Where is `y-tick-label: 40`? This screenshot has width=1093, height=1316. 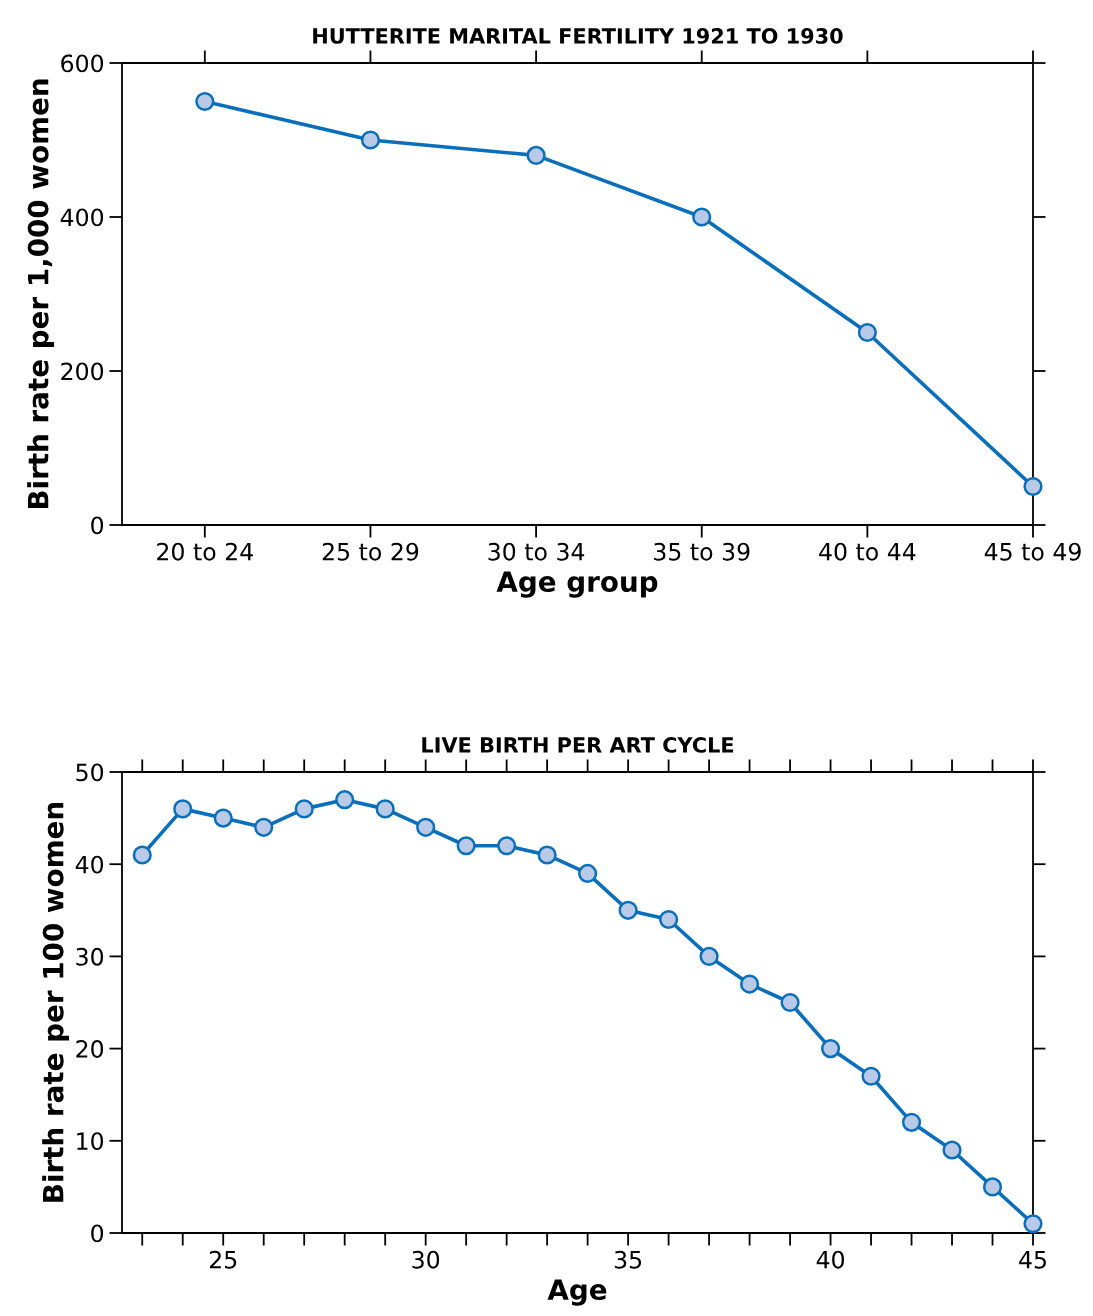 y-tick-label: 40 is located at coordinates (89, 864).